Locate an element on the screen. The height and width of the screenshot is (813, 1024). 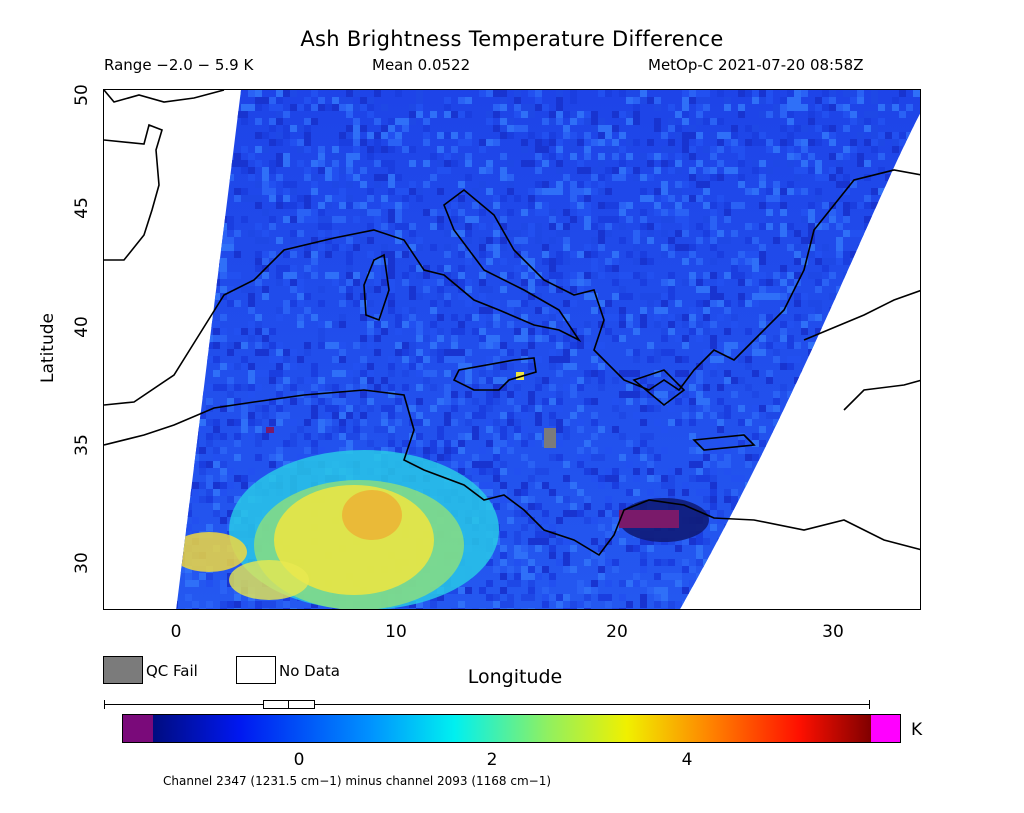
colorbar-tick-label: 4 is located at coordinates (687, 760).